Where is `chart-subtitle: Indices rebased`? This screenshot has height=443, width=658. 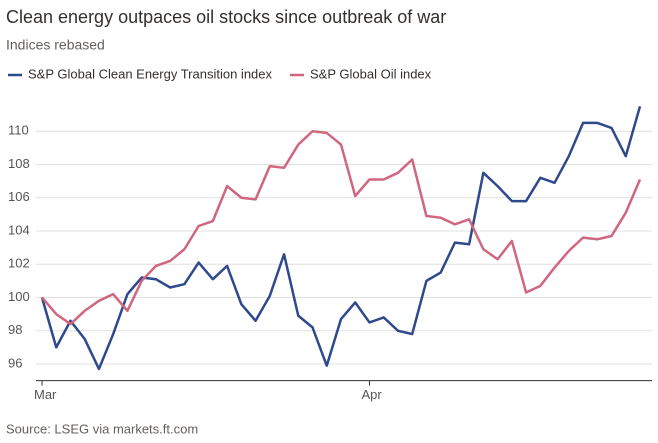
chart-subtitle: Indices rebased is located at coordinates (55, 45).